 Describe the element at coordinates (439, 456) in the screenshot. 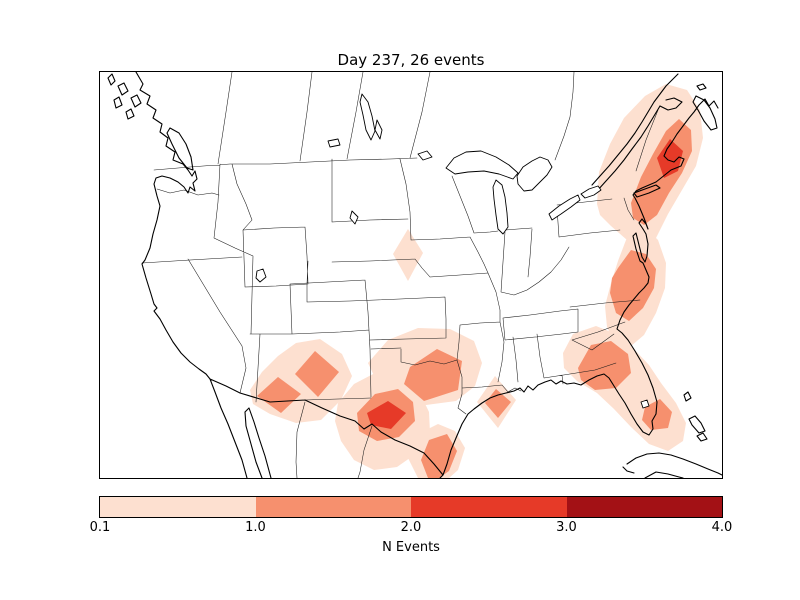

I see `contour-region-brownsville-texas` at that location.